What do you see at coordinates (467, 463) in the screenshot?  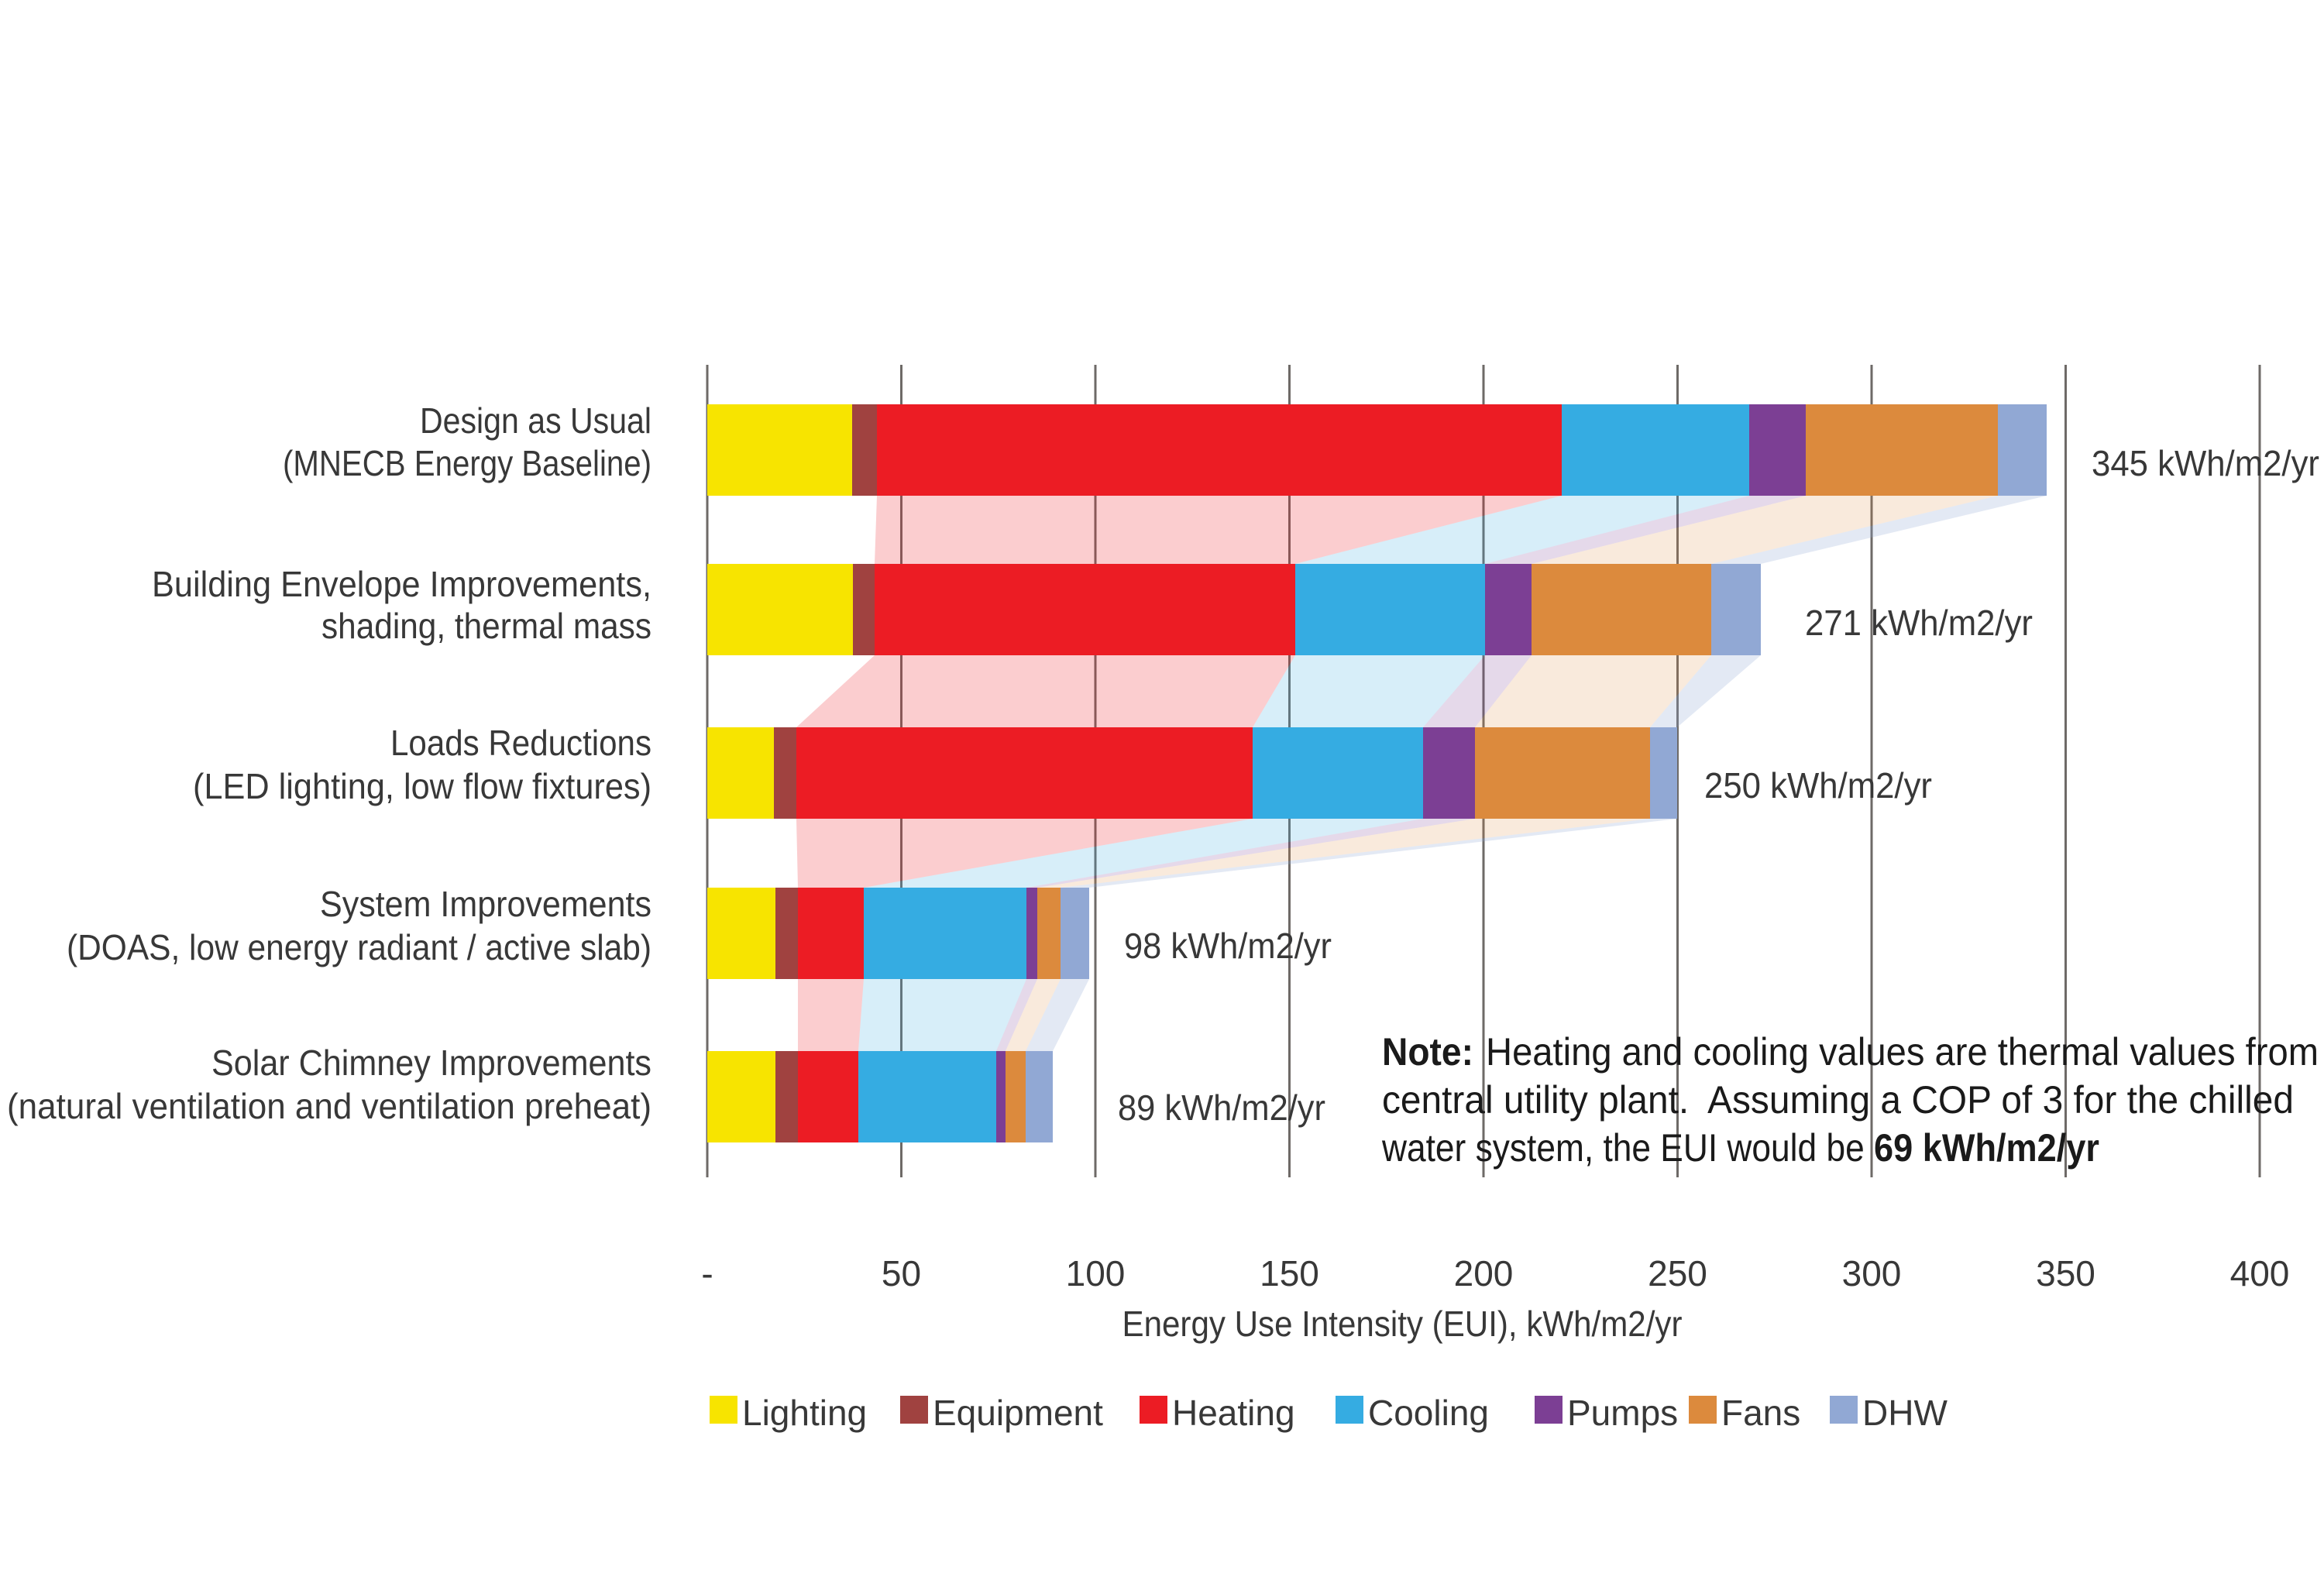 I see `svg-text: (MNECB Energy Baseline)` at bounding box center [467, 463].